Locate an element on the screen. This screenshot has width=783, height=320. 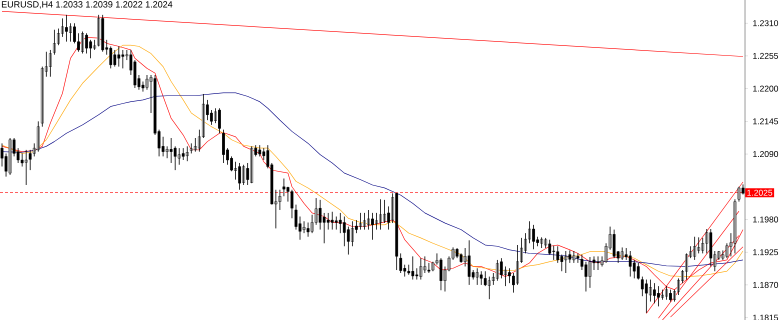
y-tick-label: 1.2255 is located at coordinates (765, 55).